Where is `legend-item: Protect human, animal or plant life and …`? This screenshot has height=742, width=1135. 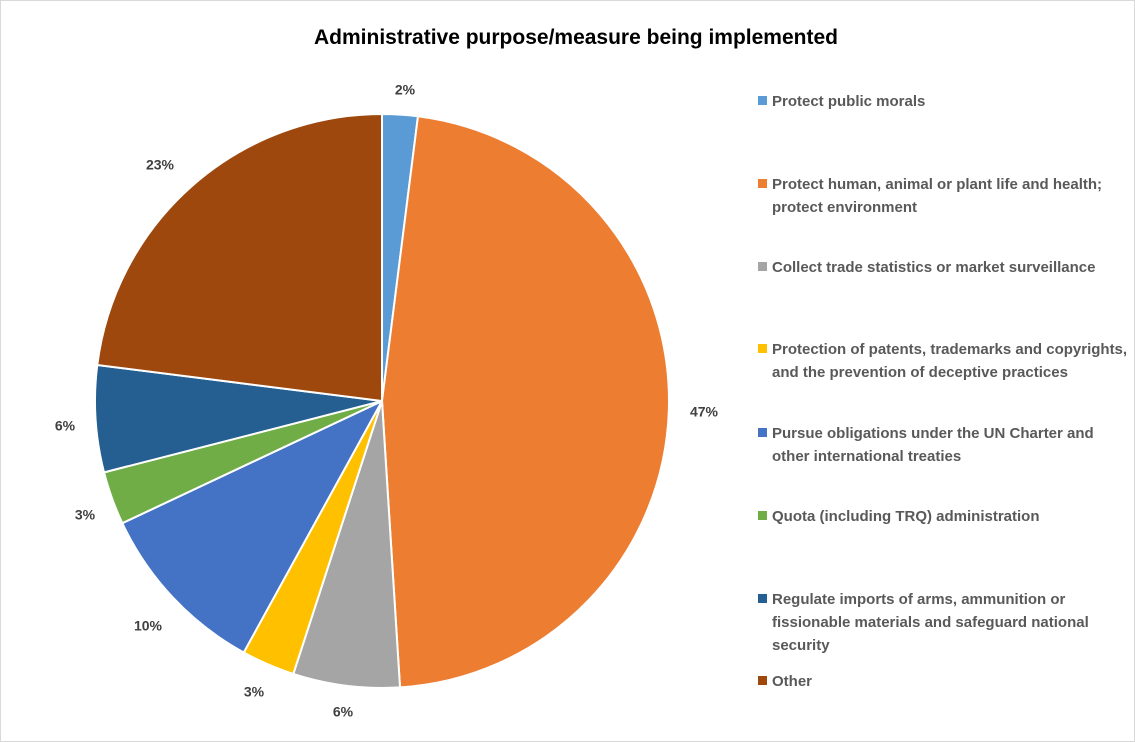
legend-item: Protect human, animal or plant life and … is located at coordinates (943, 196).